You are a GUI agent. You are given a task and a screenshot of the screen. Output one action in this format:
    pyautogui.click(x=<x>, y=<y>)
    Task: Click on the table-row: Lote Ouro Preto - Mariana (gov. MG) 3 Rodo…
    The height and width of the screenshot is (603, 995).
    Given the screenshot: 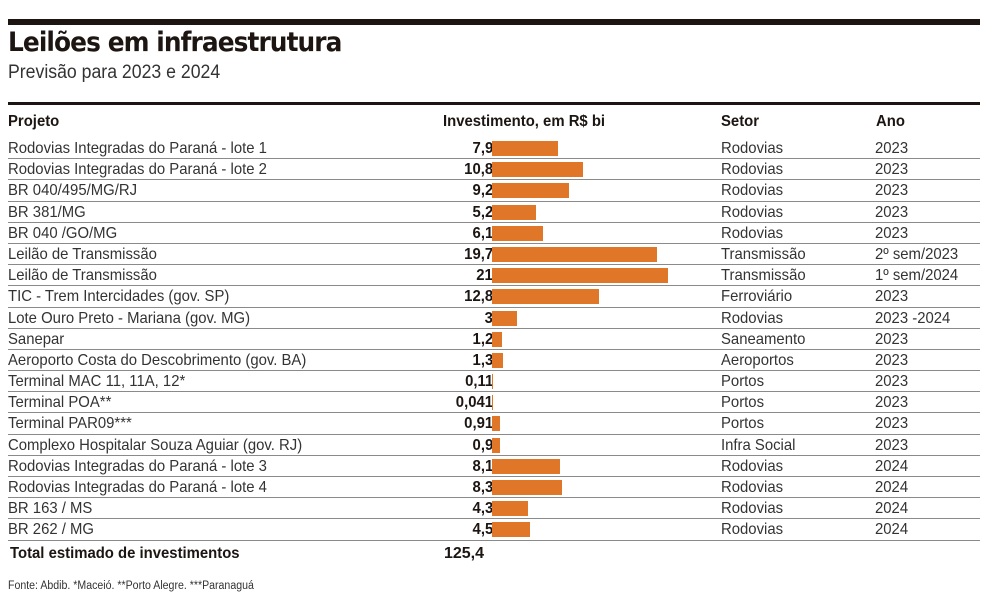 What is the action you would take?
    pyautogui.click(x=494, y=318)
    